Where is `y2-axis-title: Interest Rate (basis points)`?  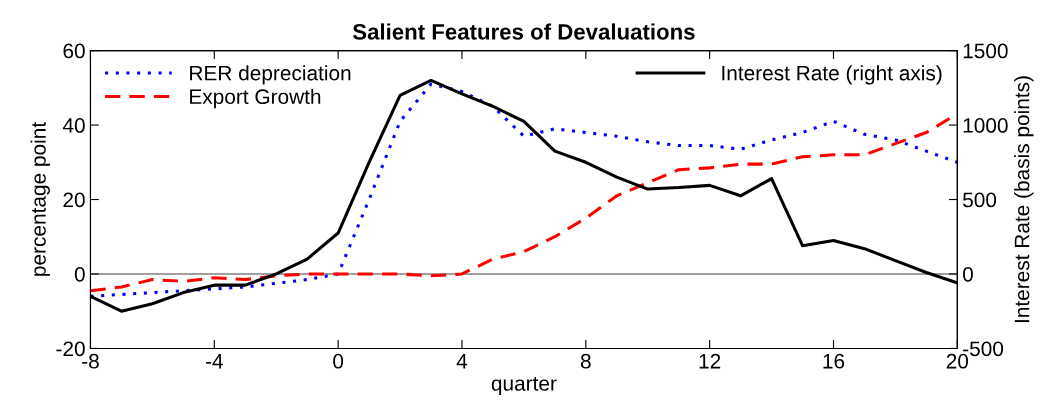 y2-axis-title: Interest Rate (basis points) is located at coordinates (1024, 199).